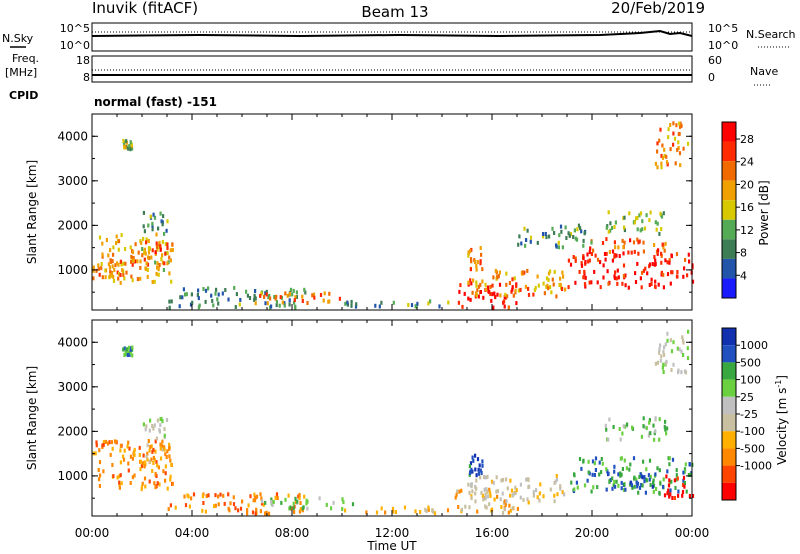 The height and width of the screenshot is (554, 800). What do you see at coordinates (782, 377) in the screenshot?
I see `velocity-colorbar-label-end: ]` at bounding box center [782, 377].